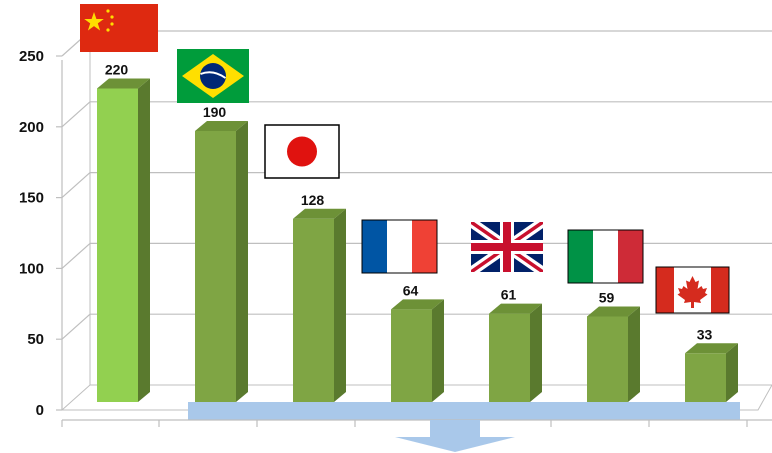 This screenshot has width=772, height=453. I want to click on brazil-flag-icon, so click(213, 76).